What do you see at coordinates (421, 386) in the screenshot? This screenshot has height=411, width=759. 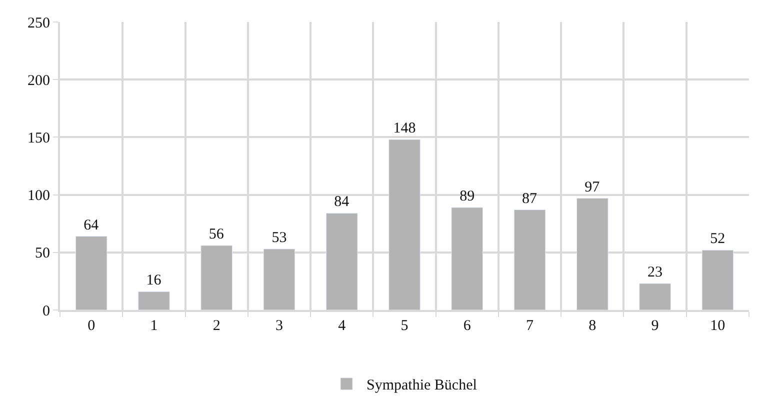 I see `legend-label: Sympathie Büchel` at bounding box center [421, 386].